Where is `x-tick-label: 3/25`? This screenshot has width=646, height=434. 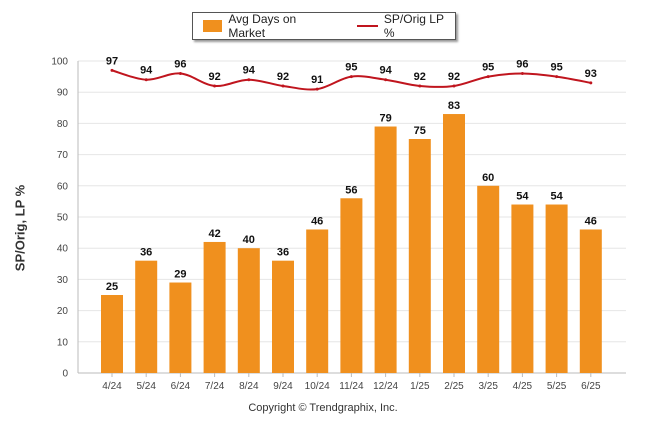 x-tick-label: 3/25 is located at coordinates (488, 386).